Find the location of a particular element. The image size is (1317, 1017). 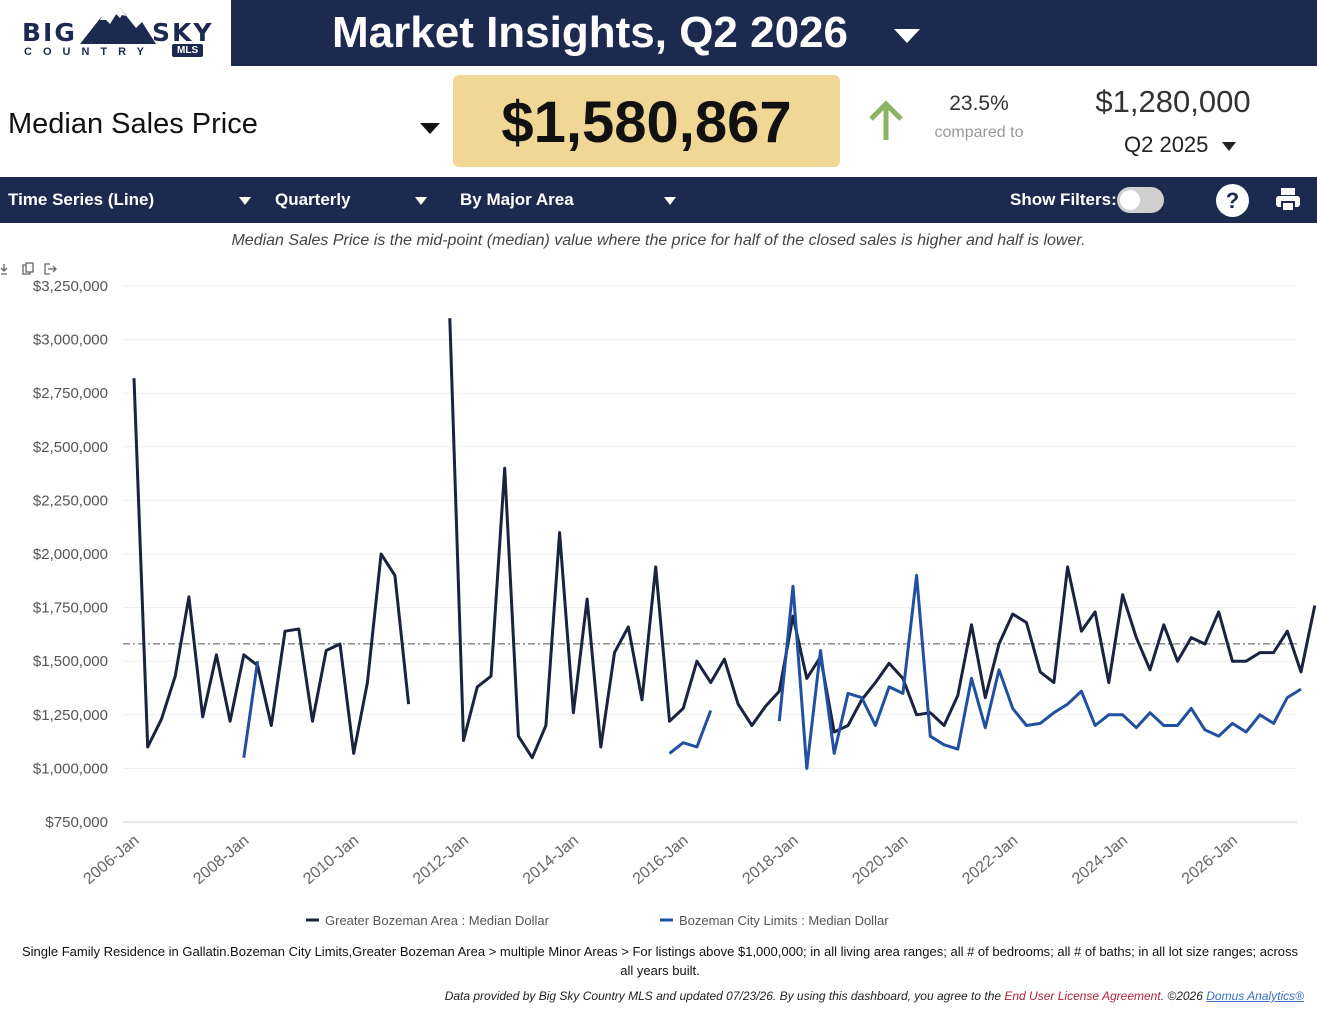

y-tick-label: $1,500,000 is located at coordinates (70, 661).